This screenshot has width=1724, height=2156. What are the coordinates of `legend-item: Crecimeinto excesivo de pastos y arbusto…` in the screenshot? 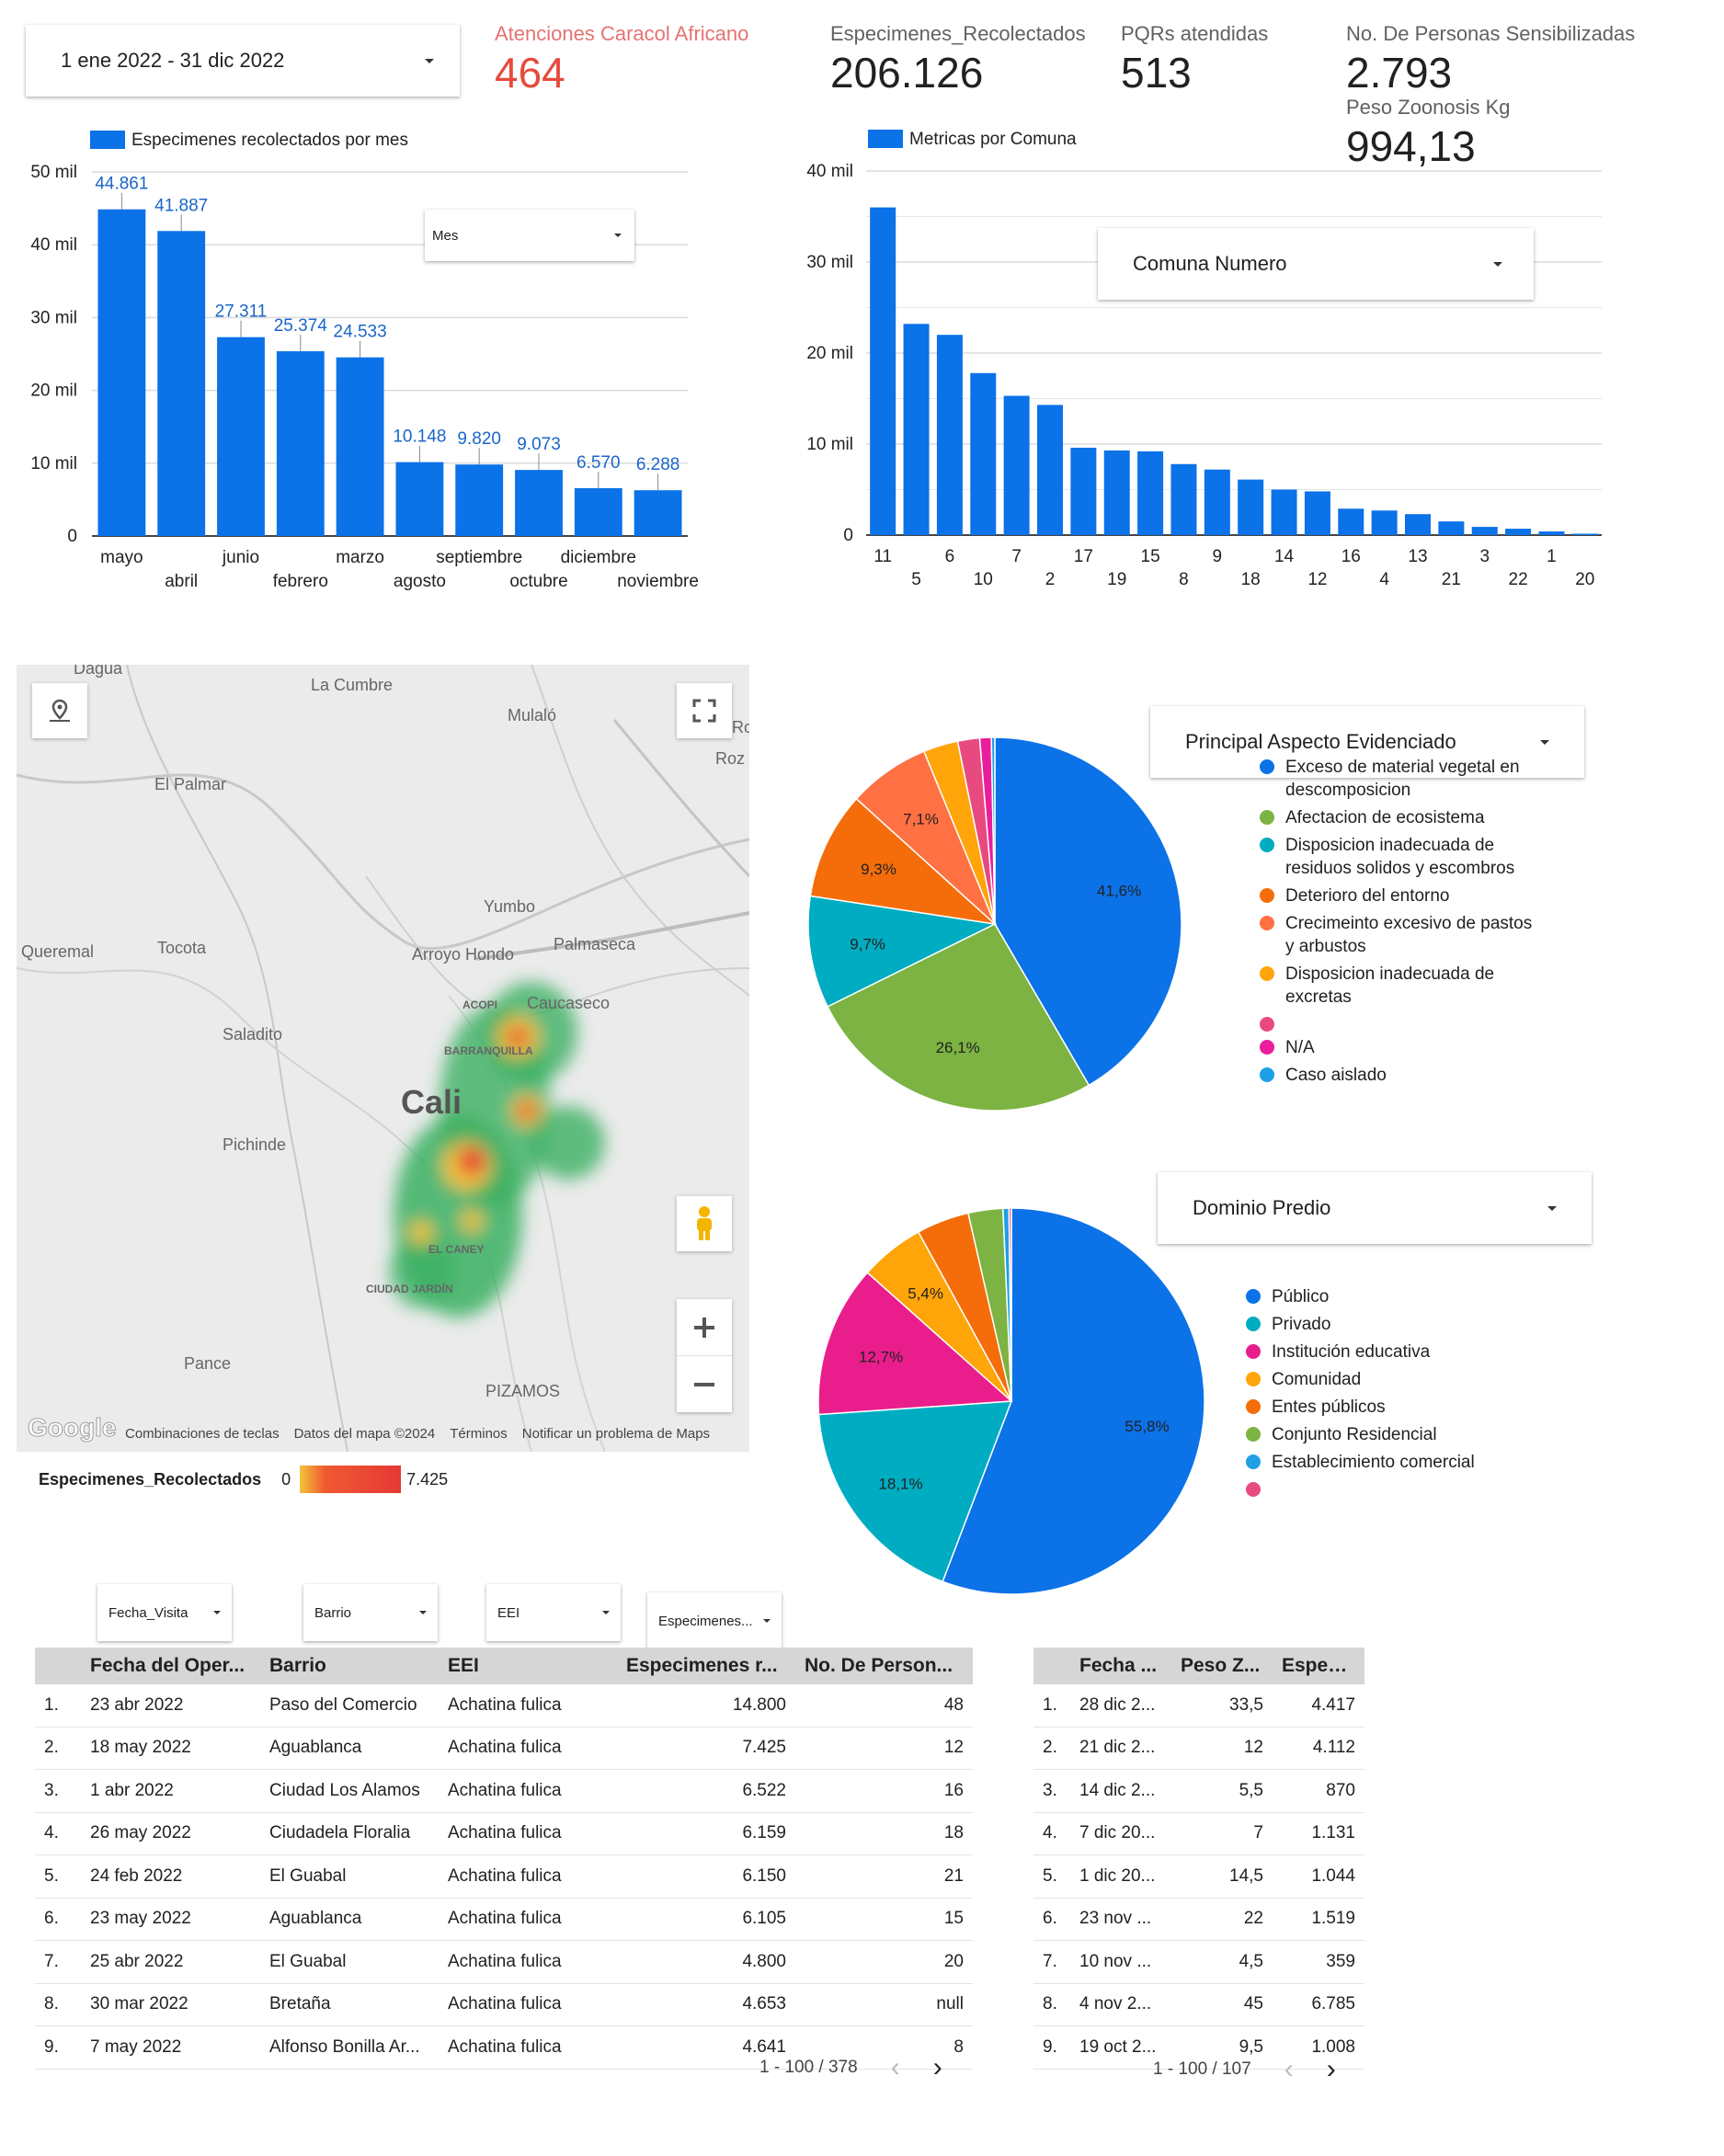 It's located at (1398, 935).